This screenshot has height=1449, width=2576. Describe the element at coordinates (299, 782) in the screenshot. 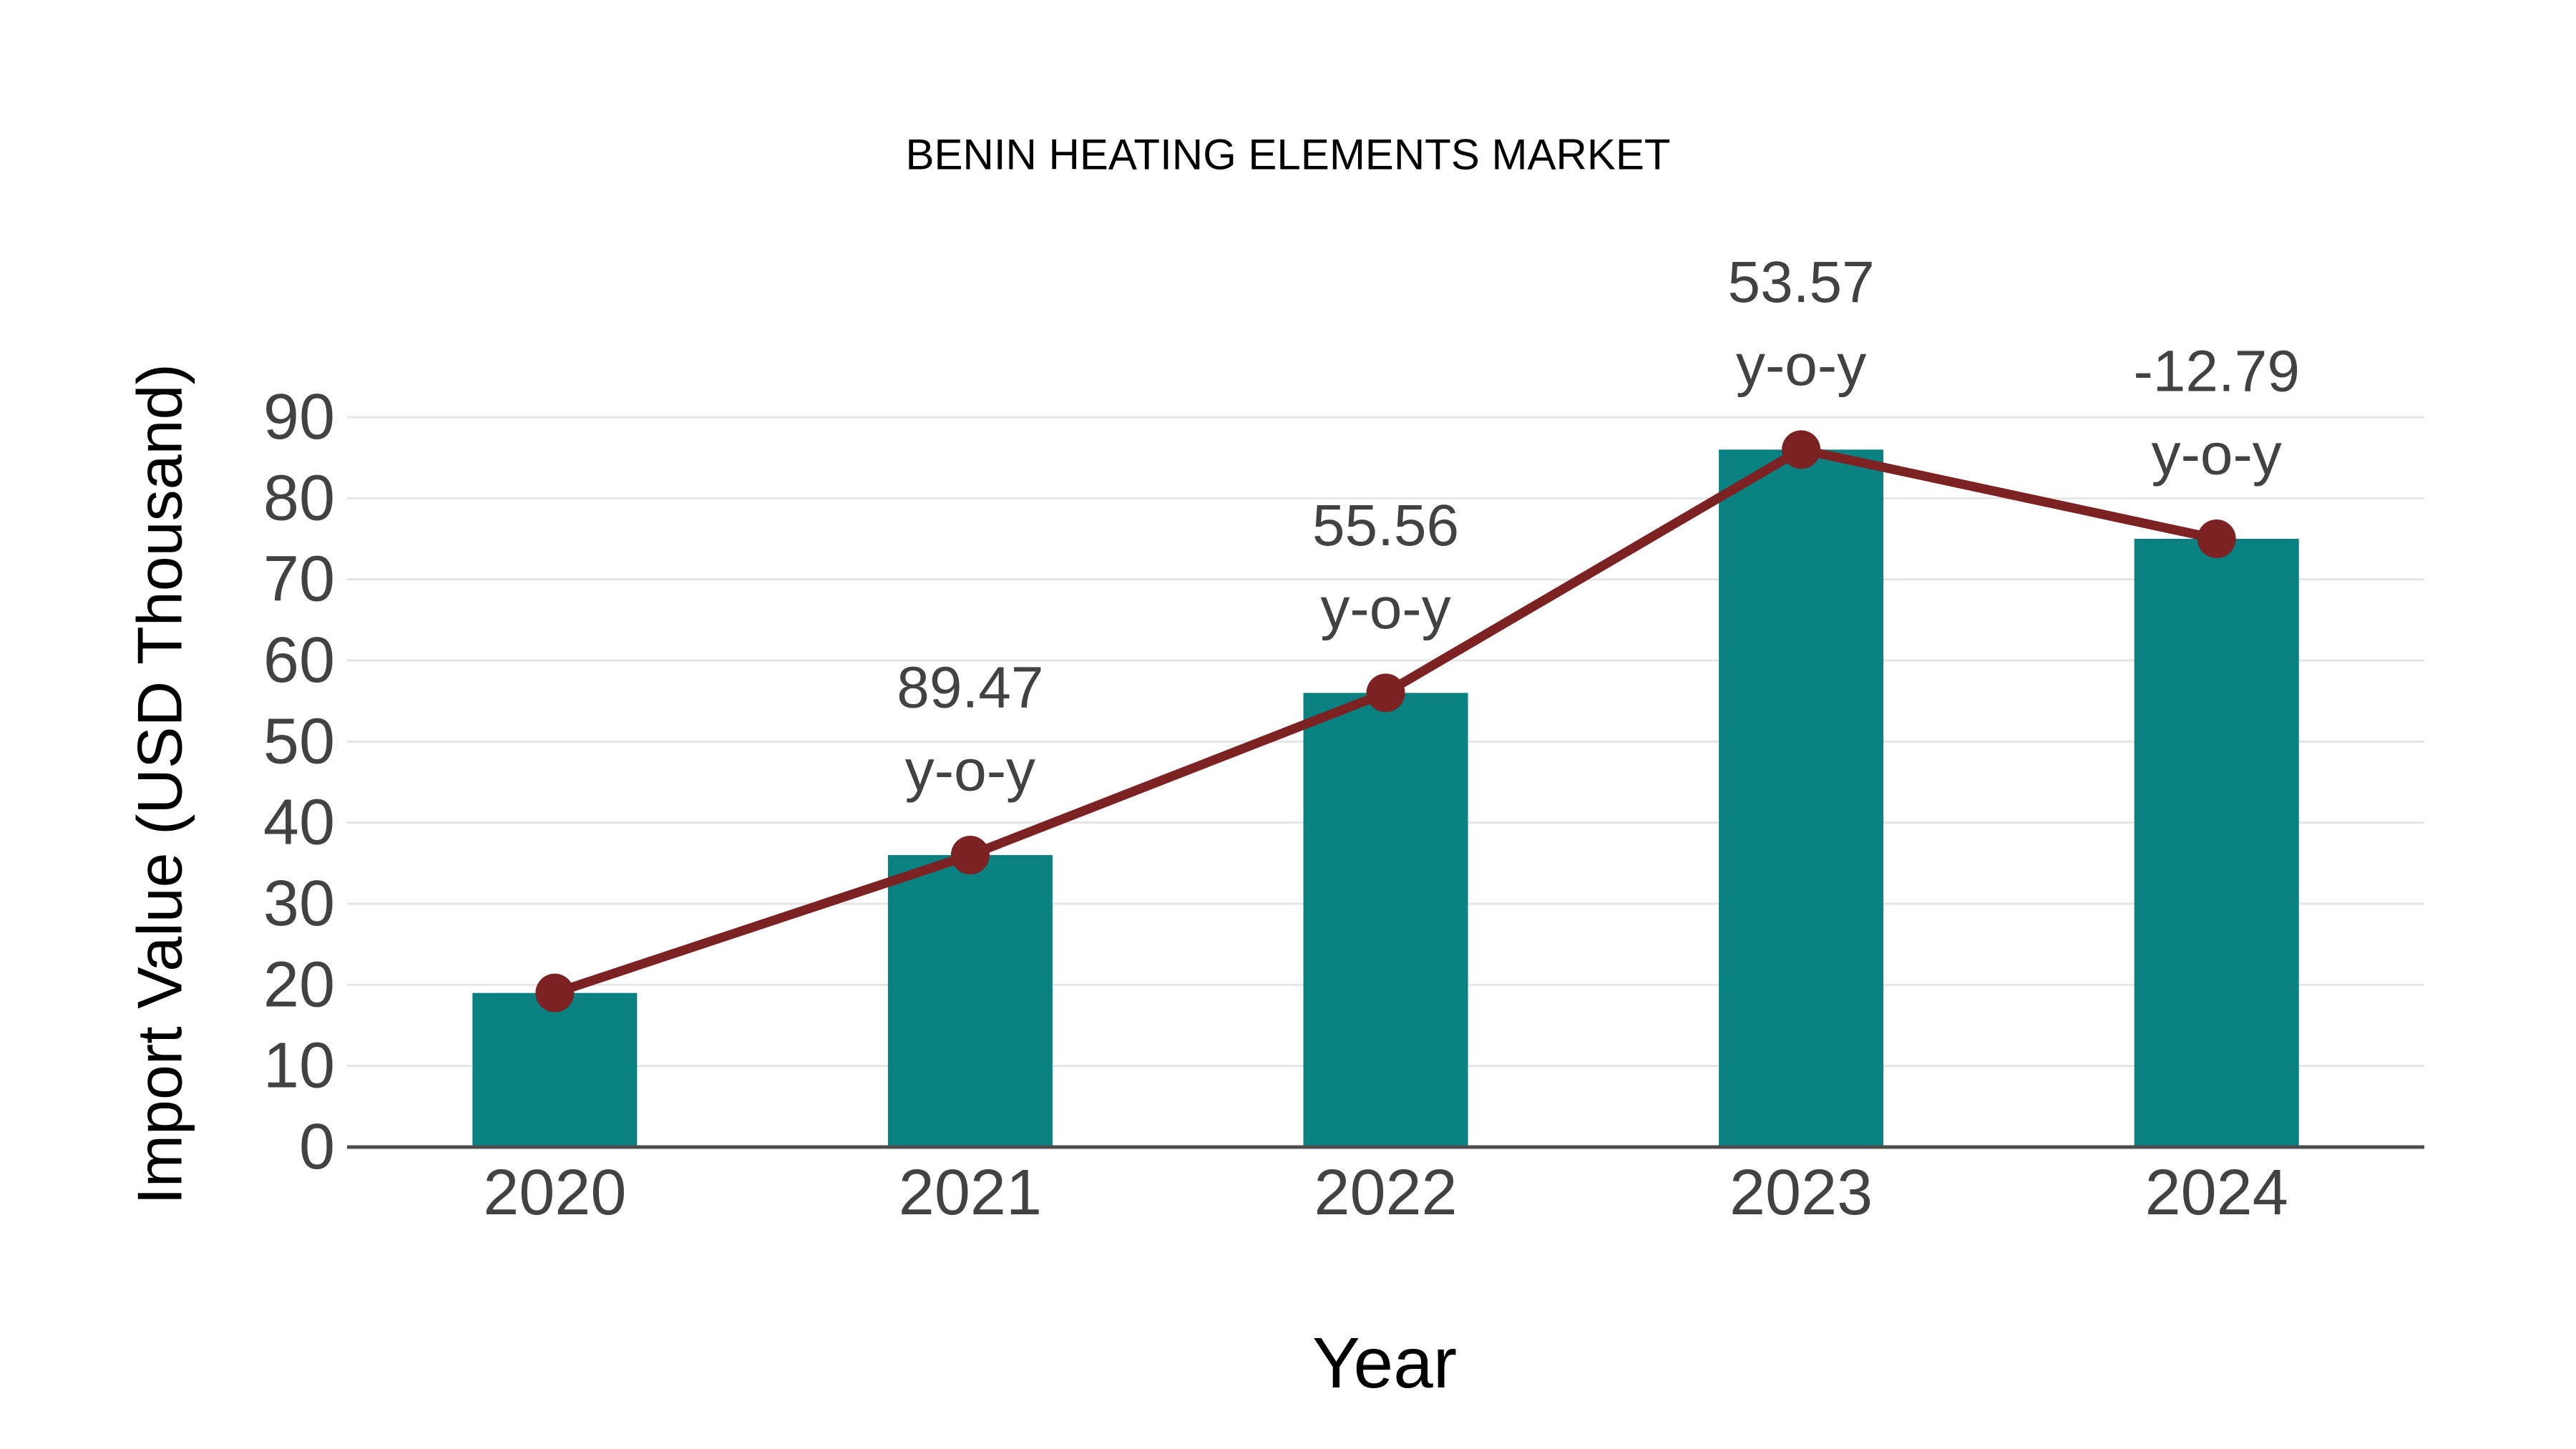

I see `y-axis-tick-labels: 0 10 20 30 40 50 60 70 80 90` at that location.